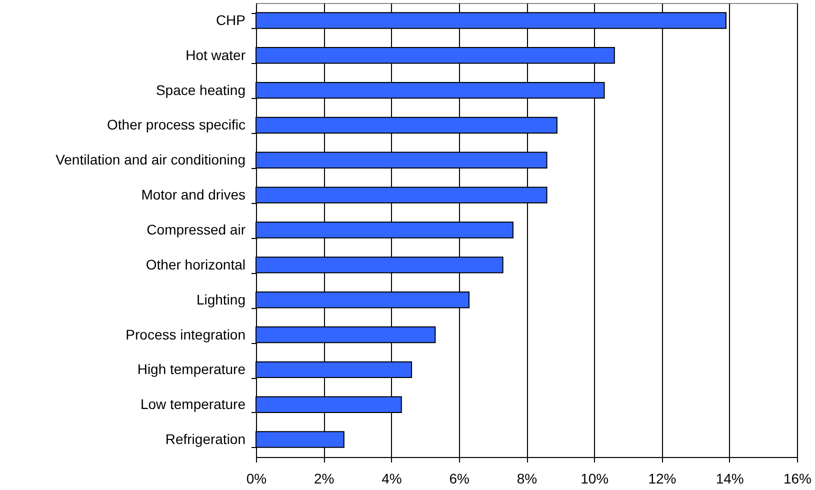 The height and width of the screenshot is (490, 815). What do you see at coordinates (221, 299) in the screenshot?
I see `y-tick-label: Lighting` at bounding box center [221, 299].